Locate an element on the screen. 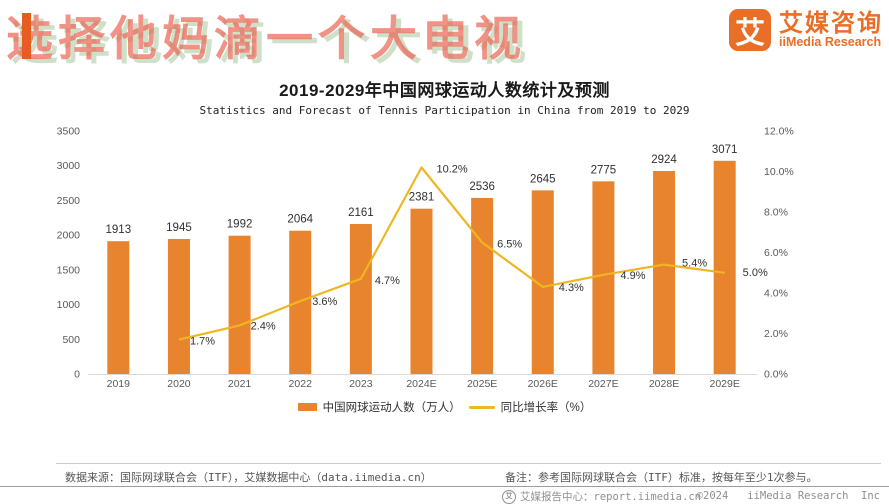 The width and height of the screenshot is (889, 504). line-value-label: 5.0% is located at coordinates (755, 273).